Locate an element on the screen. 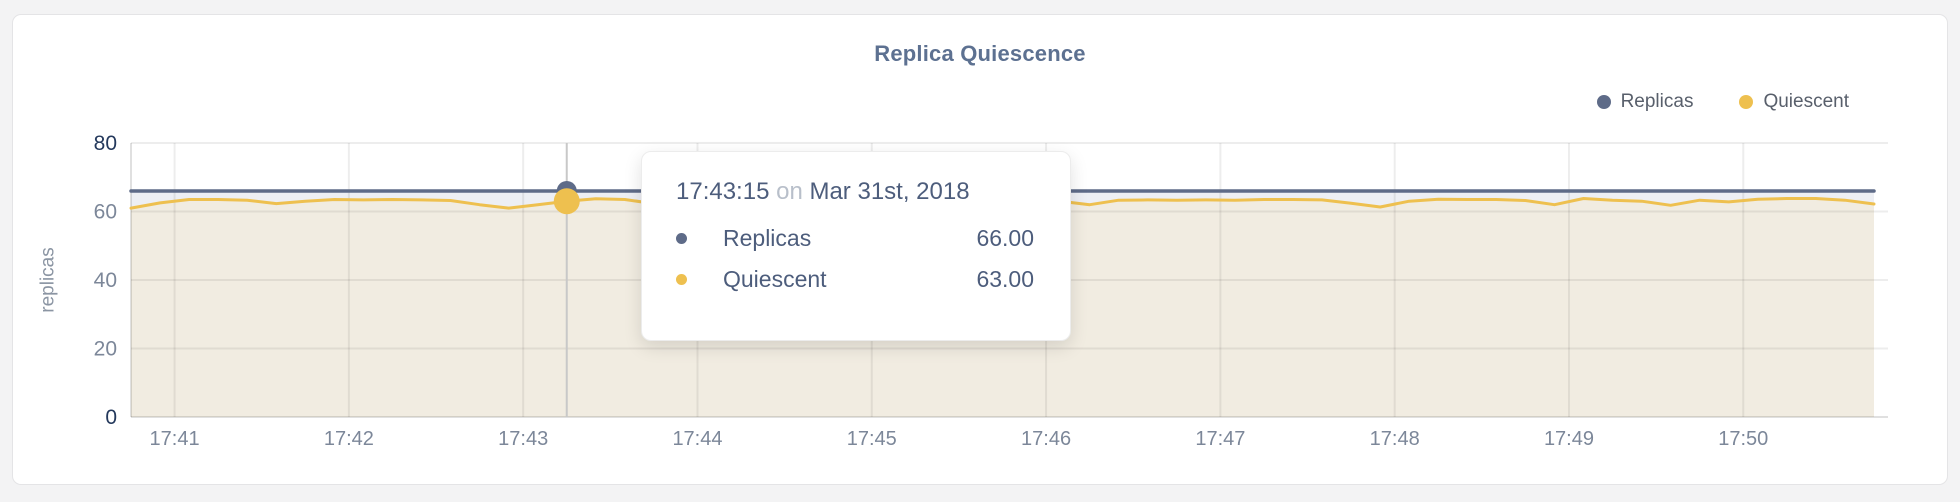  tooltip-series-value: 63.00 is located at coordinates (1005, 278).